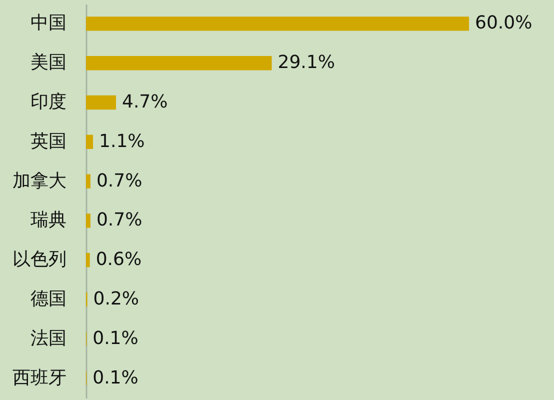 This screenshot has height=400, width=554. What do you see at coordinates (48, 141) in the screenshot?
I see `y-tick-label: 英国` at bounding box center [48, 141].